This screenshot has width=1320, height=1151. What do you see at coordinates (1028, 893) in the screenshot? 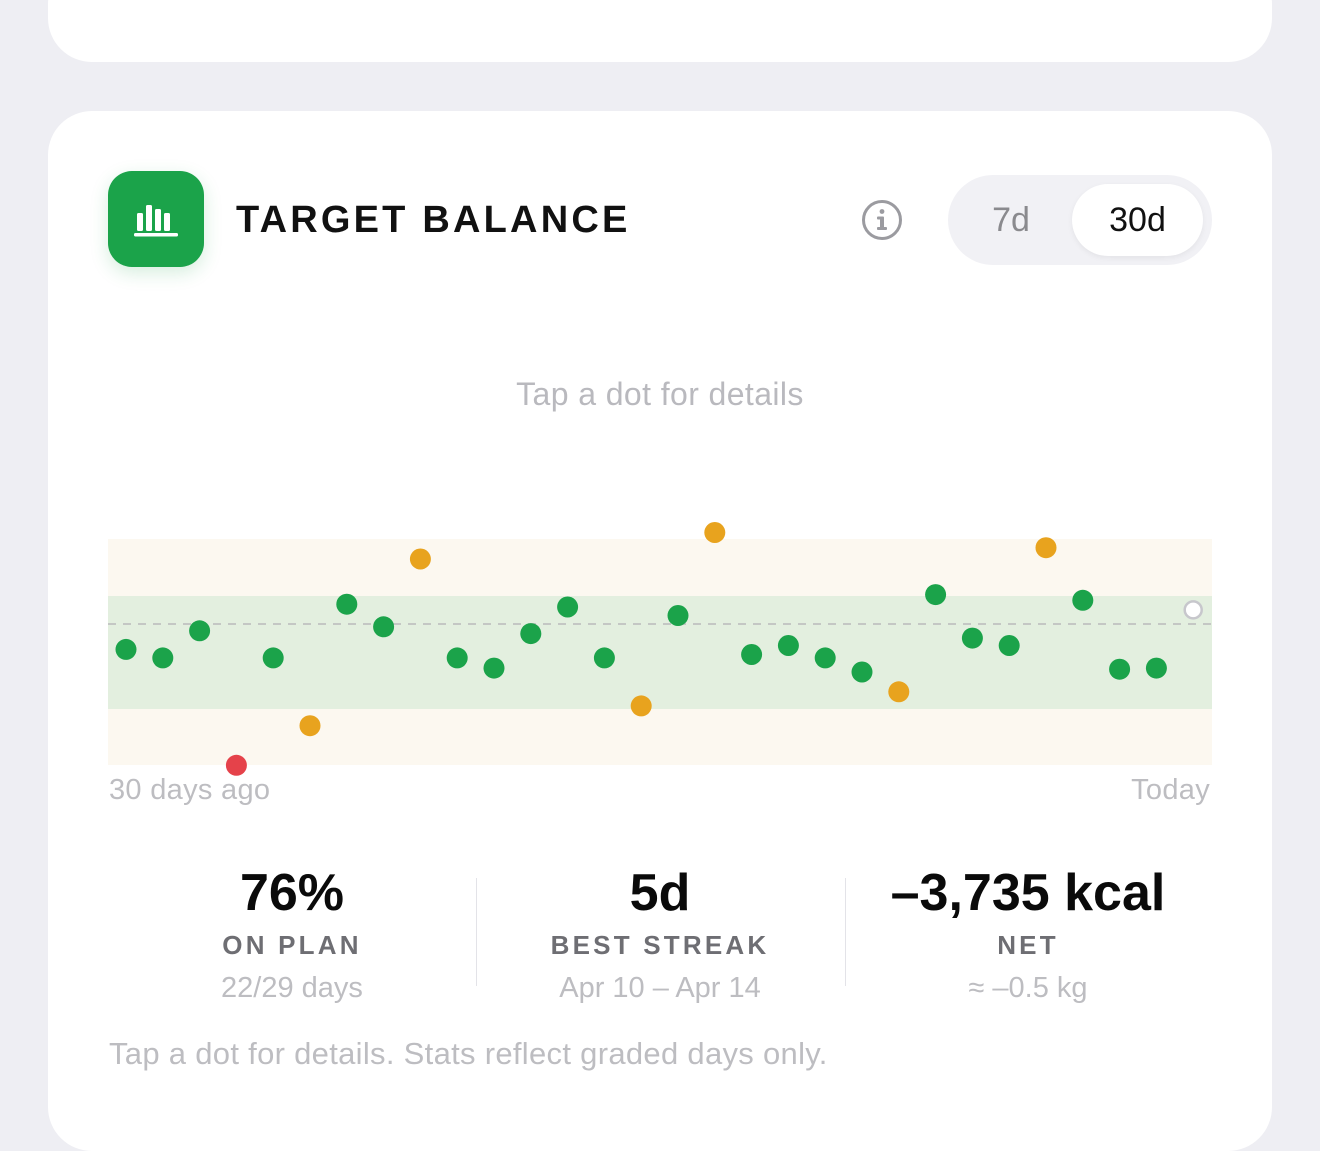
I see `stat-value: –3,735 kcal` at bounding box center [1028, 893].